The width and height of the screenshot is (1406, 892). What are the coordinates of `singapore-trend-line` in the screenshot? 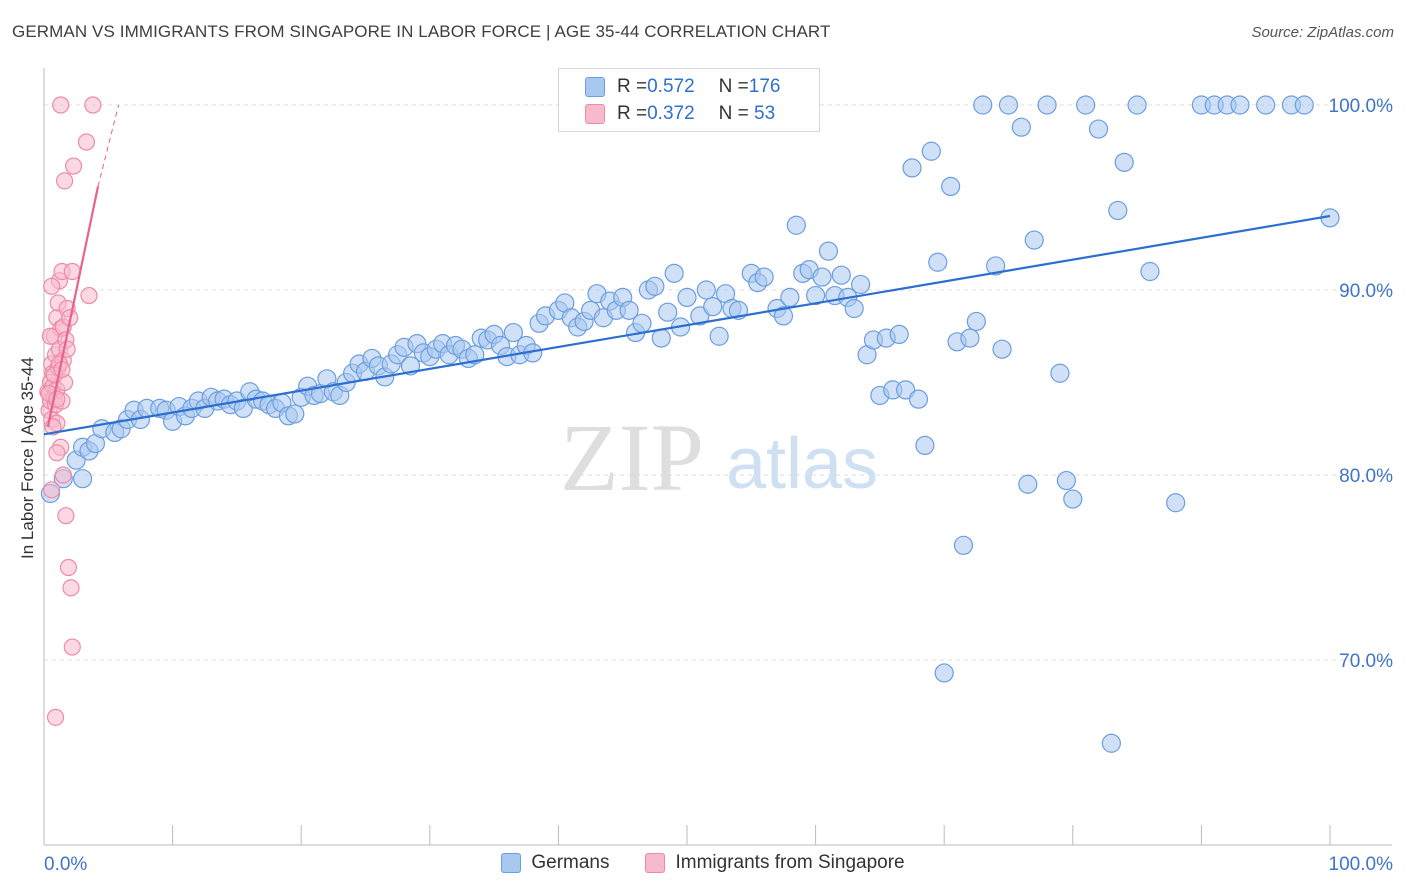 It's located at (73, 307).